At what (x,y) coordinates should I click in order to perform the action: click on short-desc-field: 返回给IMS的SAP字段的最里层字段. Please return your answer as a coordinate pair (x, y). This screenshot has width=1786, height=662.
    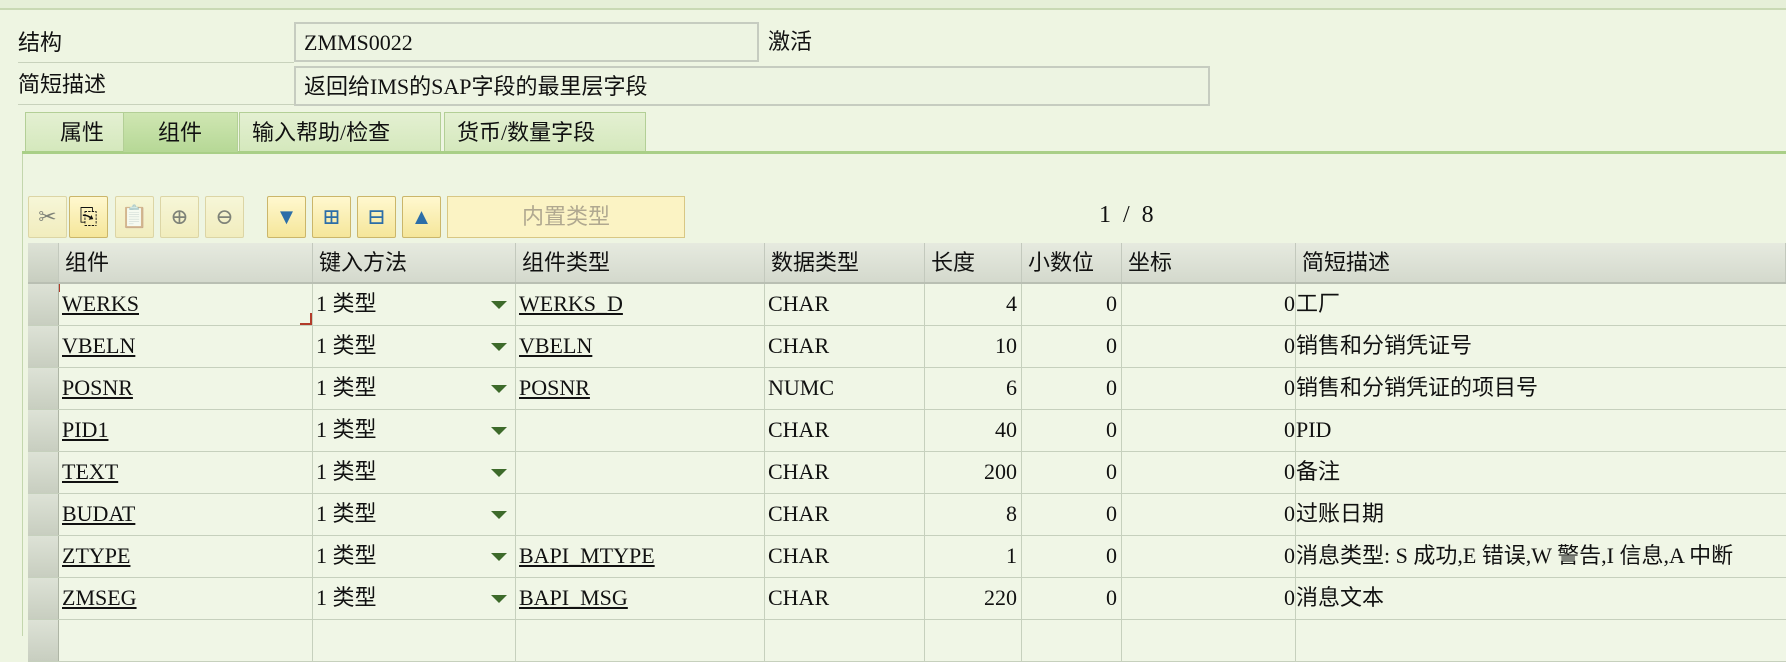
    Looking at the image, I should click on (752, 86).